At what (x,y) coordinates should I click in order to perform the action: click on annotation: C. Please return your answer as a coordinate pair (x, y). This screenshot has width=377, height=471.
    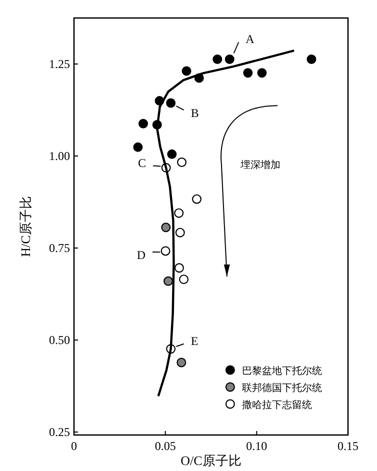
    Looking at the image, I should click on (142, 163).